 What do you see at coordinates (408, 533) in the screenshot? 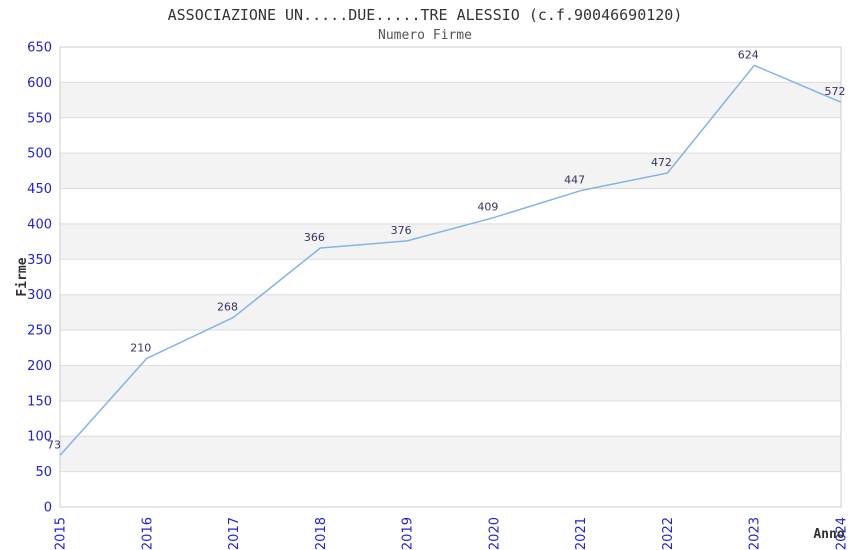
I see `x-tick-label: 2019` at bounding box center [408, 533].